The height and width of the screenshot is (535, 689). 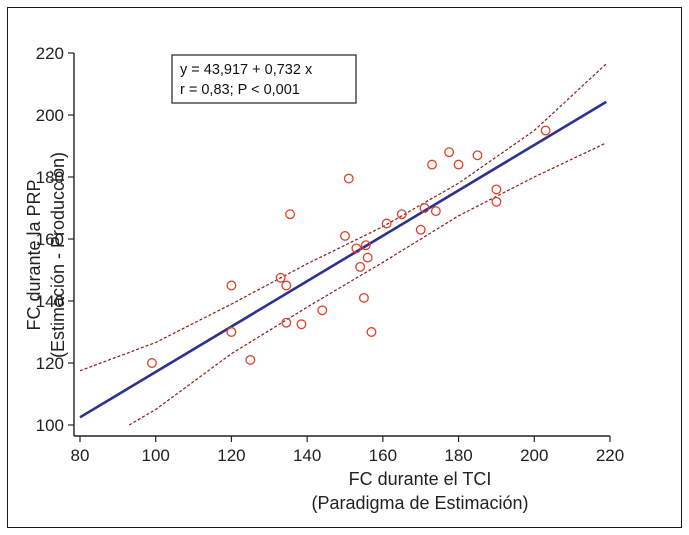 I want to click on x-tick-label: 140, so click(x=307, y=455).